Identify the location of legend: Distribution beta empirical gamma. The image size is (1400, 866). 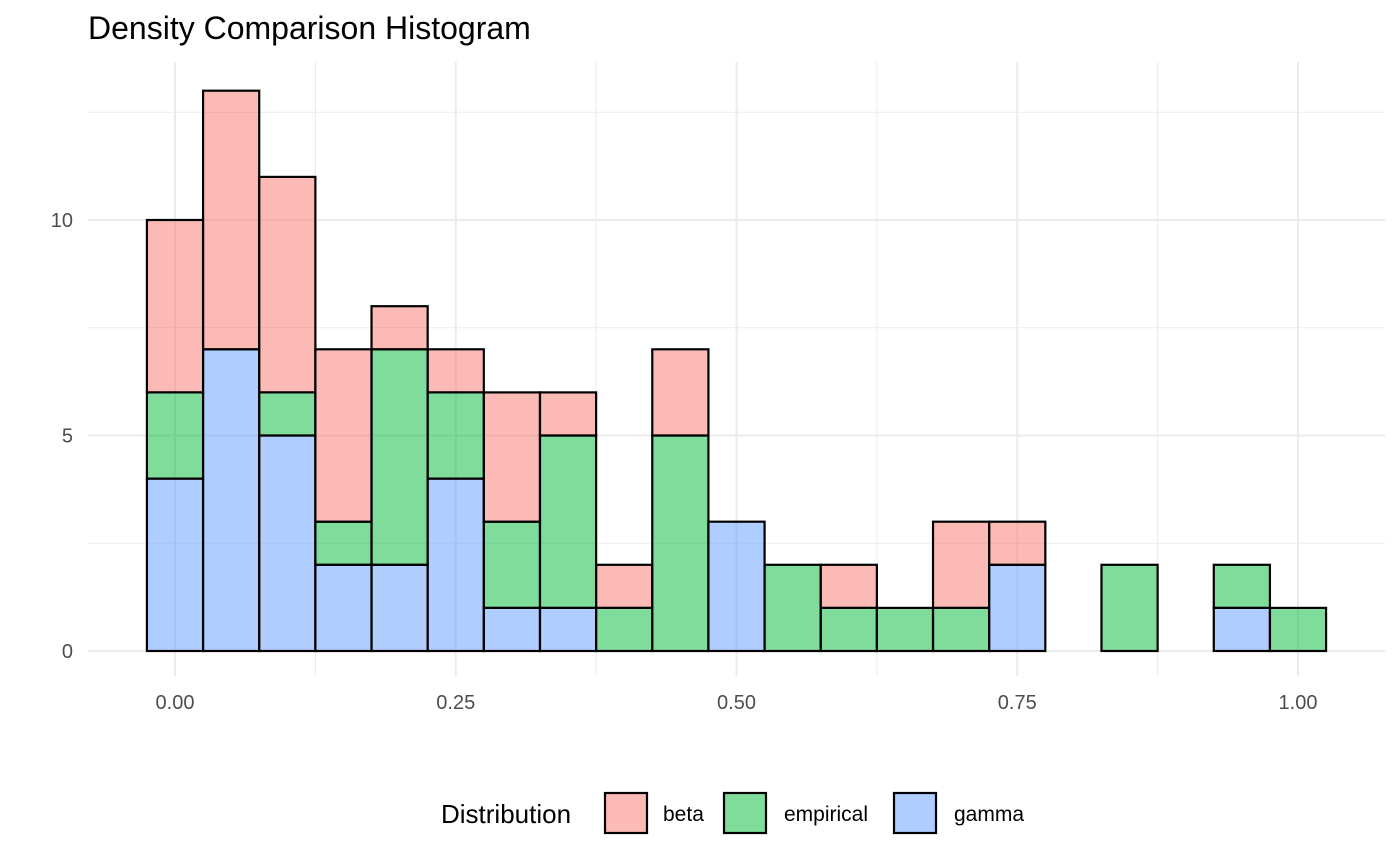
(732, 813).